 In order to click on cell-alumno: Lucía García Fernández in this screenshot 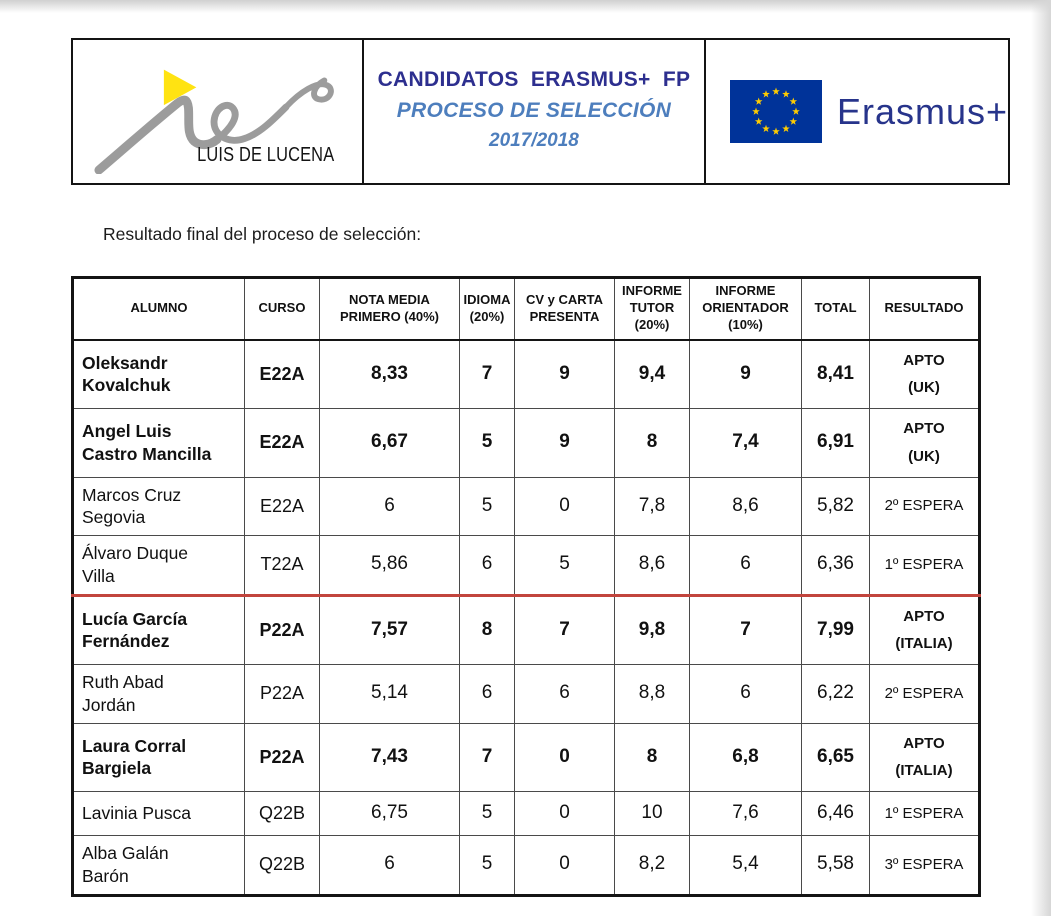, I will do `click(158, 629)`.